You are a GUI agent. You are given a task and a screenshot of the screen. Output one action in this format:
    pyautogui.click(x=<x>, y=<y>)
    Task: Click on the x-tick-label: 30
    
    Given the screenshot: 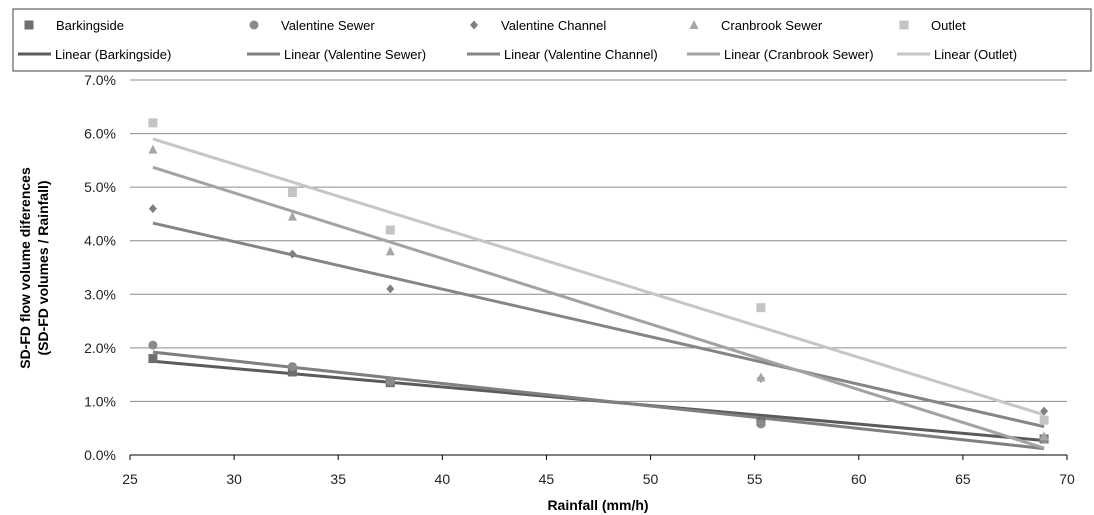 What is the action you would take?
    pyautogui.click(x=234, y=479)
    